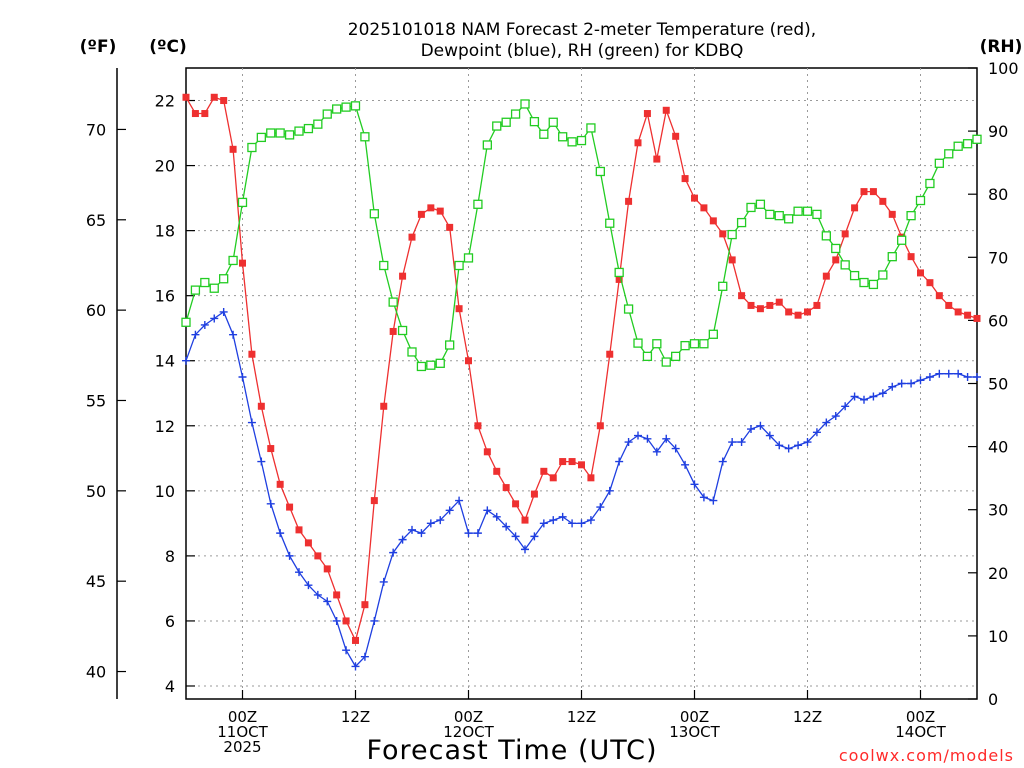 The width and height of the screenshot is (1024, 768). What do you see at coordinates (242, 747) in the screenshot?
I see `x-tick-label: 2025` at bounding box center [242, 747].